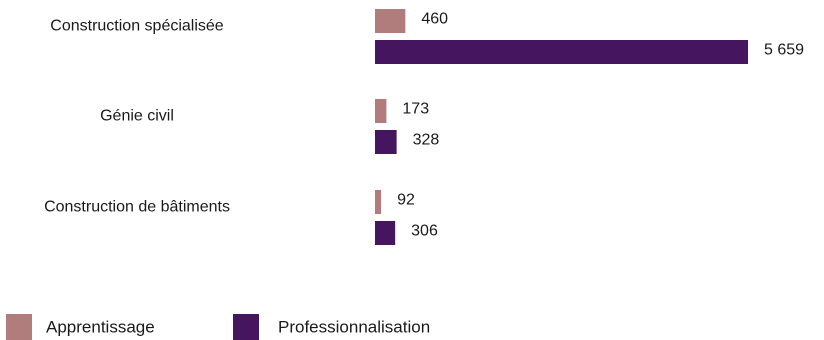 Image resolution: width=824 pixels, height=340 pixels. I want to click on value-label: 173, so click(415, 109).